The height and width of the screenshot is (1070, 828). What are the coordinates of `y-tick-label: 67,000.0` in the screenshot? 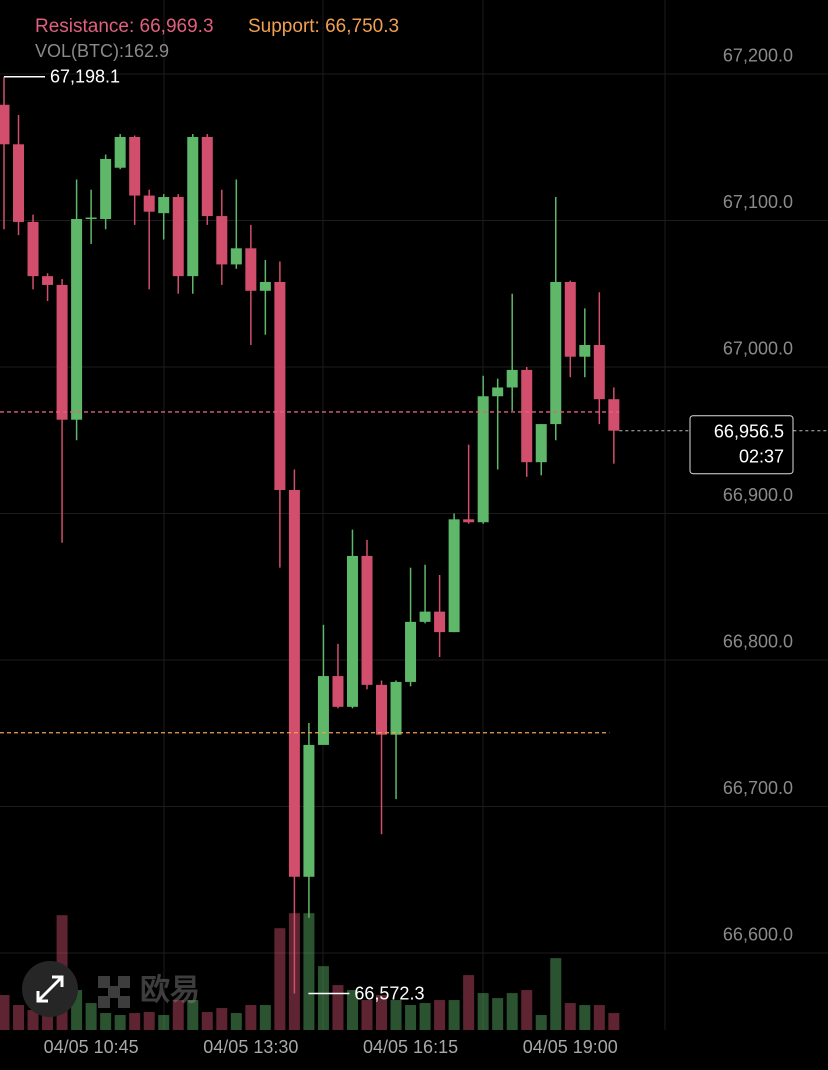 It's located at (758, 349).